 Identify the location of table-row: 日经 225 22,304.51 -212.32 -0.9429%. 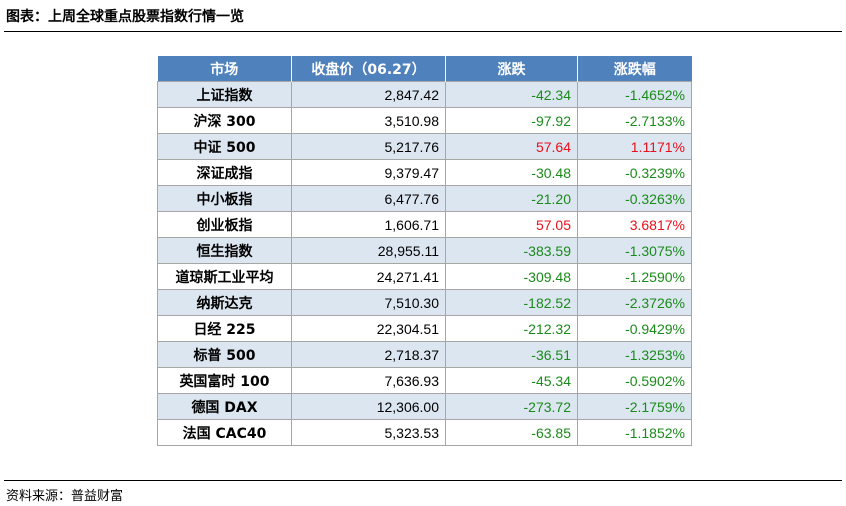
(424, 328).